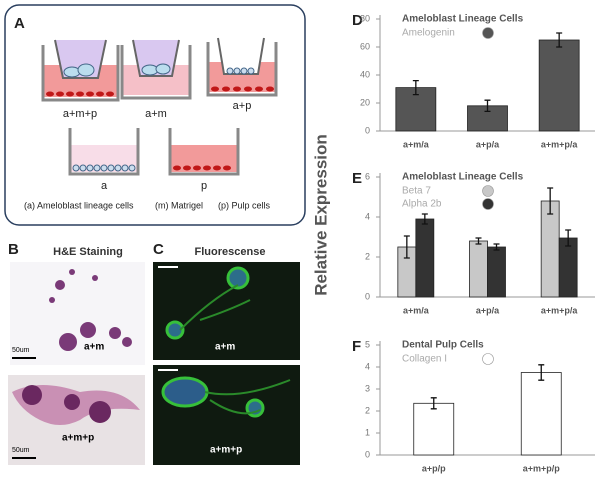 Image resolution: width=600 pixels, height=477 pixels. I want to click on well-label: a, so click(104, 186).